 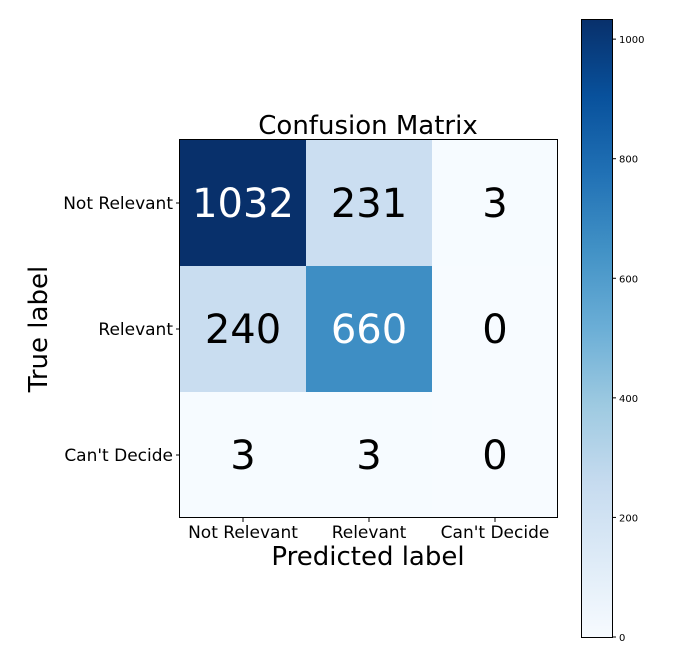 What do you see at coordinates (367, 126) in the screenshot?
I see `chart-title: Confusion Matrix` at bounding box center [367, 126].